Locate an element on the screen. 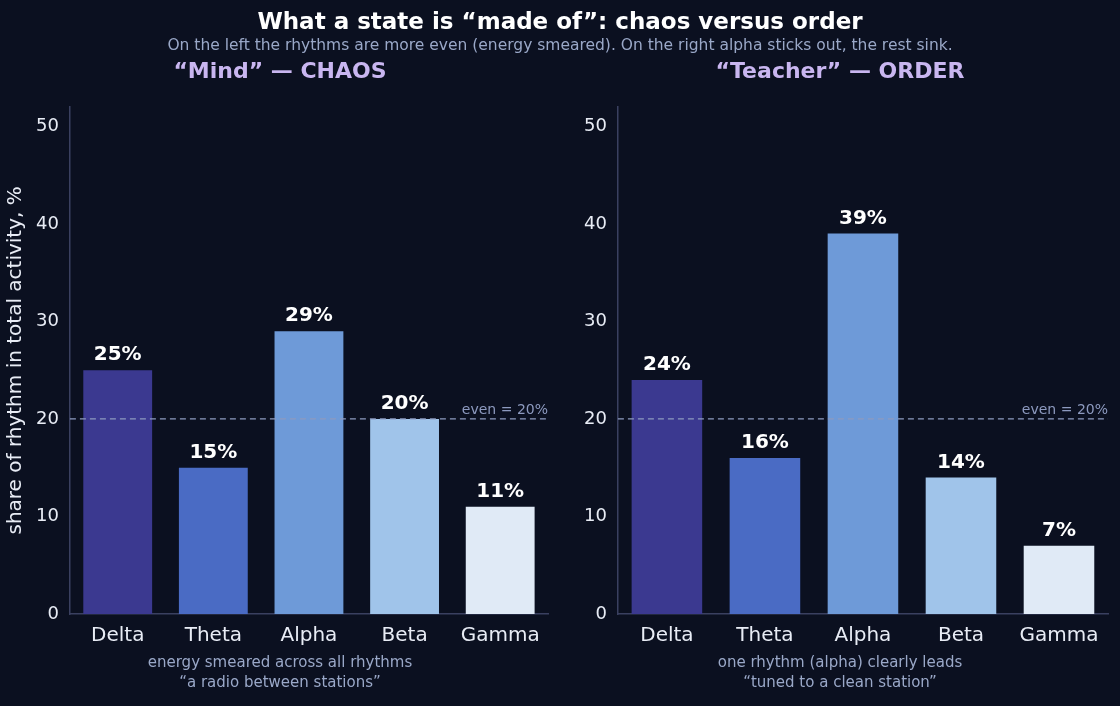  data-label: 20% is located at coordinates (404, 402).